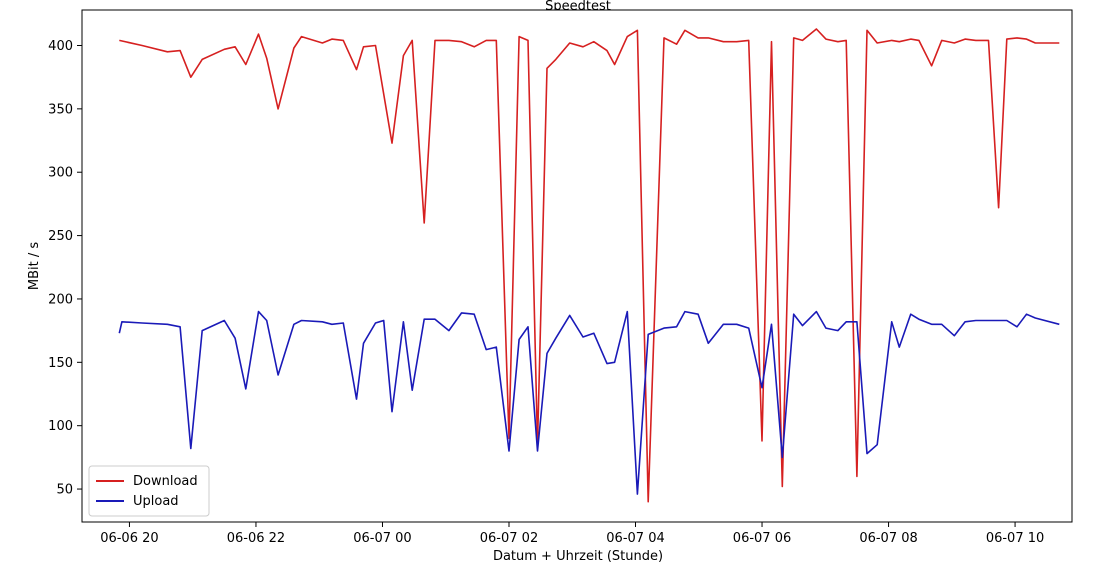 This screenshot has height=570, width=1107. I want to click on y-tick-label: 300, so click(60, 173).